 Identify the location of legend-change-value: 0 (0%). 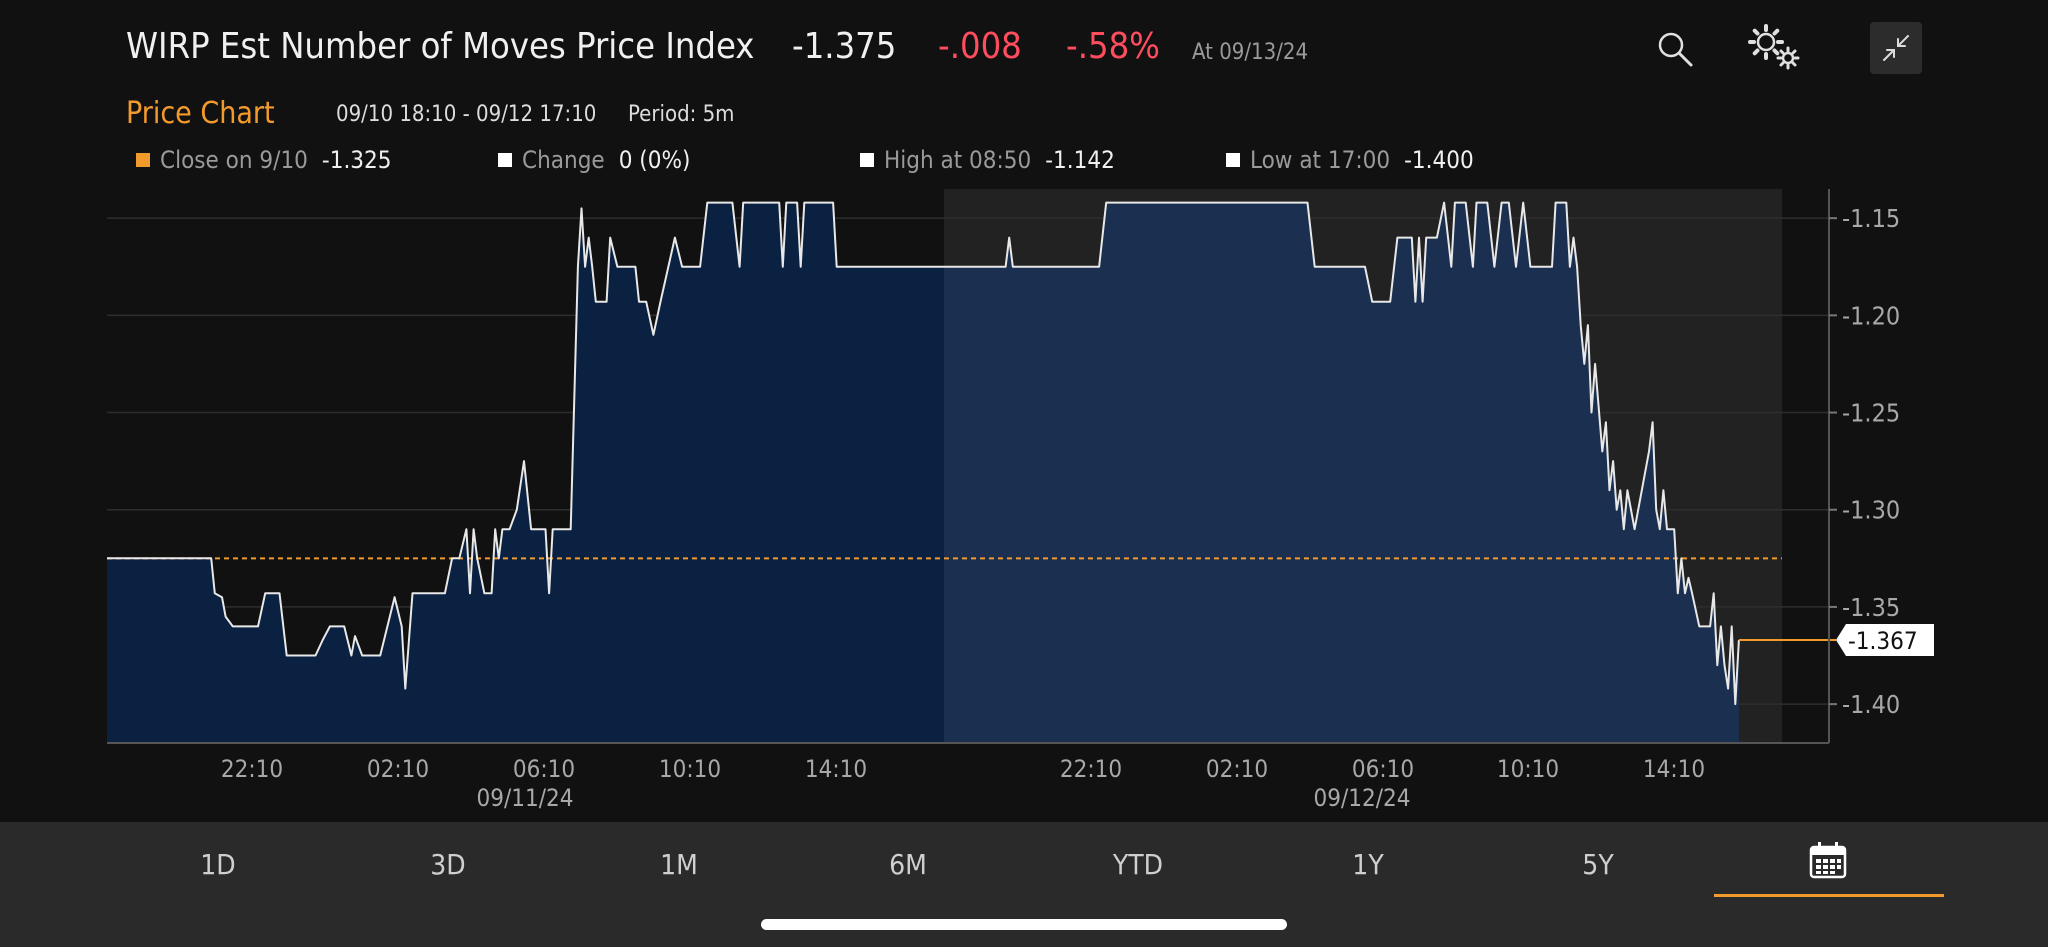
(654, 160).